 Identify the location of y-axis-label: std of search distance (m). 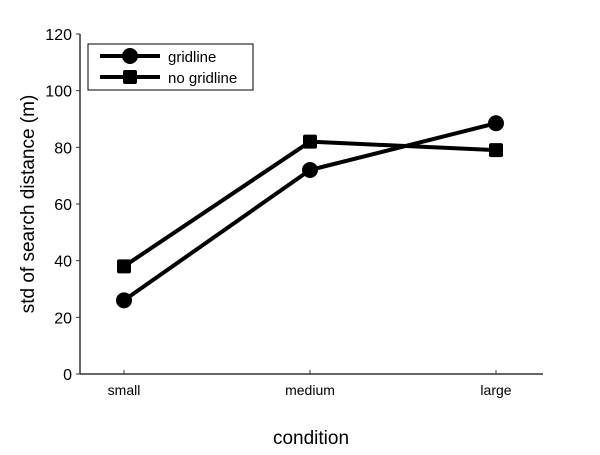
(28, 204).